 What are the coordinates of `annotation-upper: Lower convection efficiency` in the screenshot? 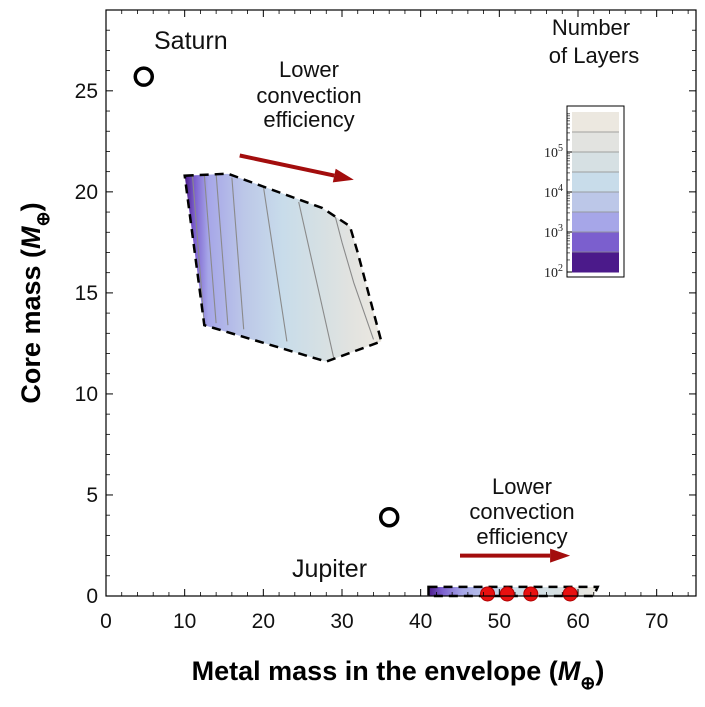 It's located at (308, 94).